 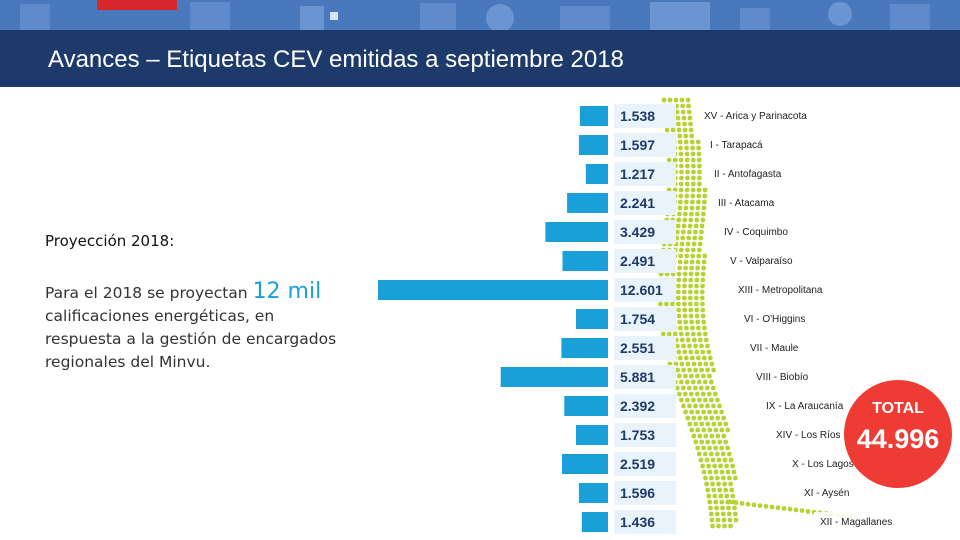 I want to click on region-label-8: VI - O'Higgins, so click(x=774, y=319).